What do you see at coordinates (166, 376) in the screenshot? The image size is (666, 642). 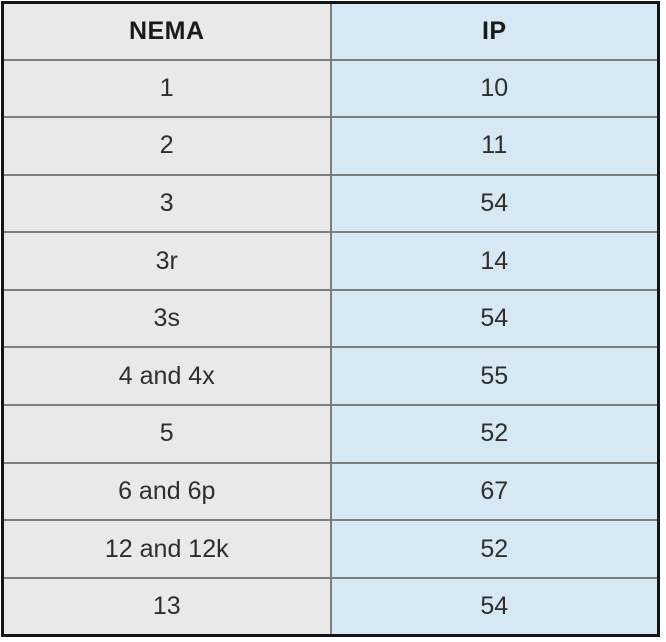 I see `cell-nema: 4 and 4x` at bounding box center [166, 376].